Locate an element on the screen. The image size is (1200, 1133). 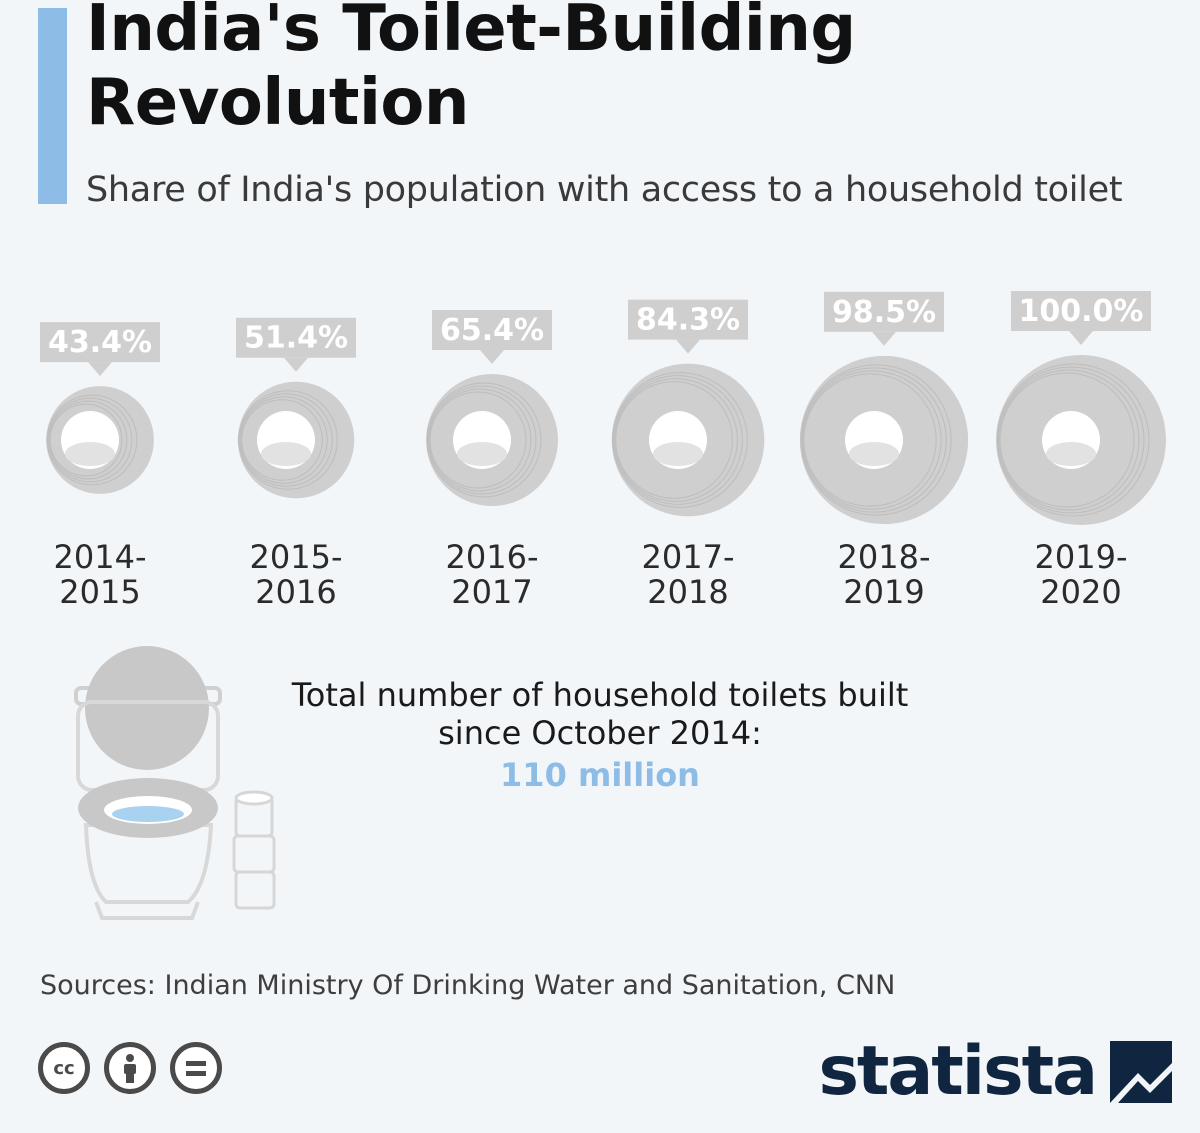
total-value: 110 million is located at coordinates (600, 775).